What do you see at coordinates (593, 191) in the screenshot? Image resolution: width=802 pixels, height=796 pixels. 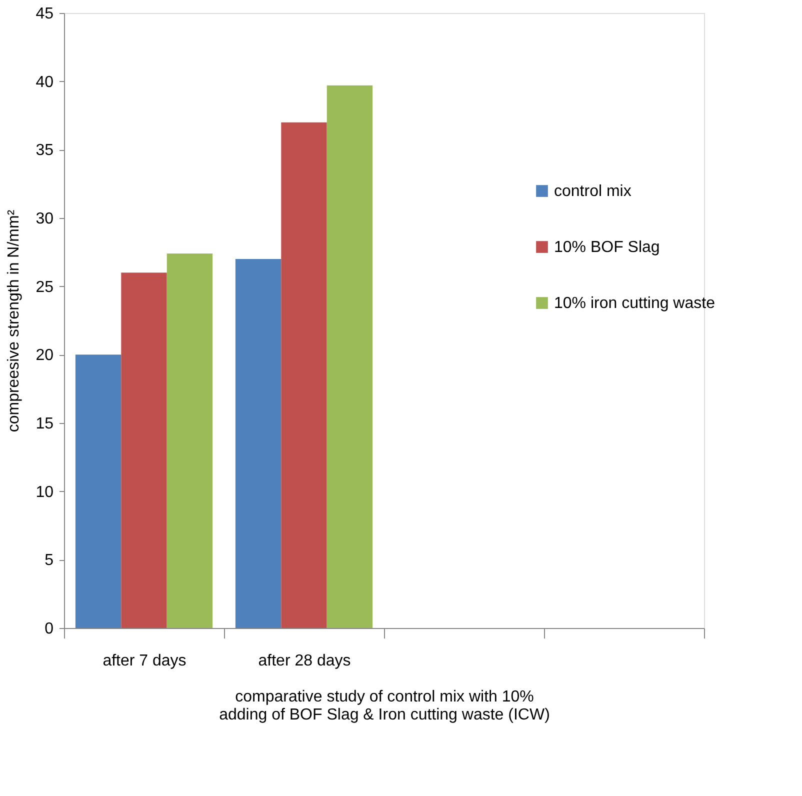 I see `legend-label: control mix` at bounding box center [593, 191].